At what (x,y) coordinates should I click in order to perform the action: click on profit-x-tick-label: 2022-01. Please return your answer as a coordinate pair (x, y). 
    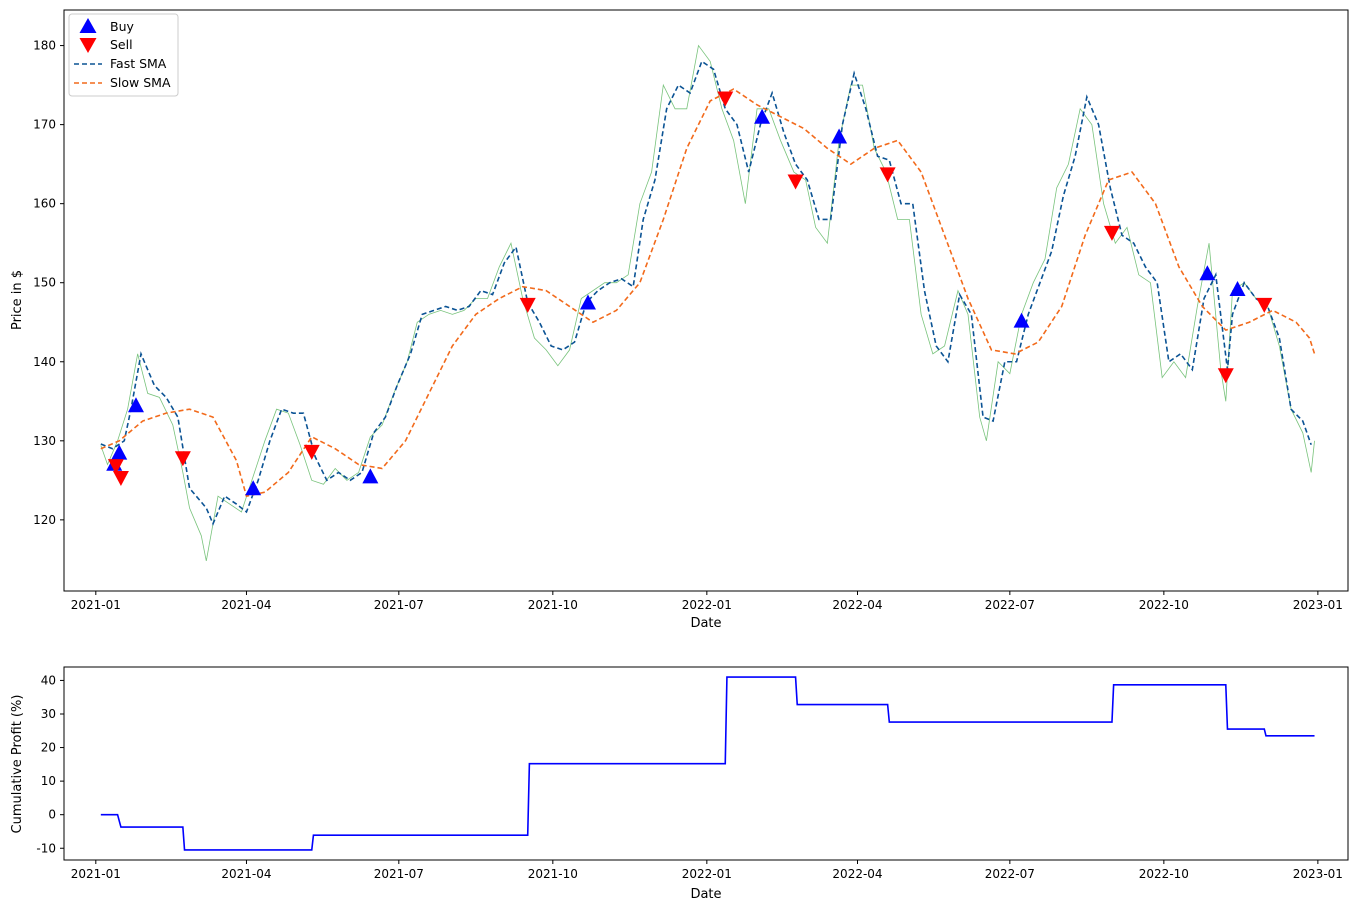
    Looking at the image, I should click on (707, 874).